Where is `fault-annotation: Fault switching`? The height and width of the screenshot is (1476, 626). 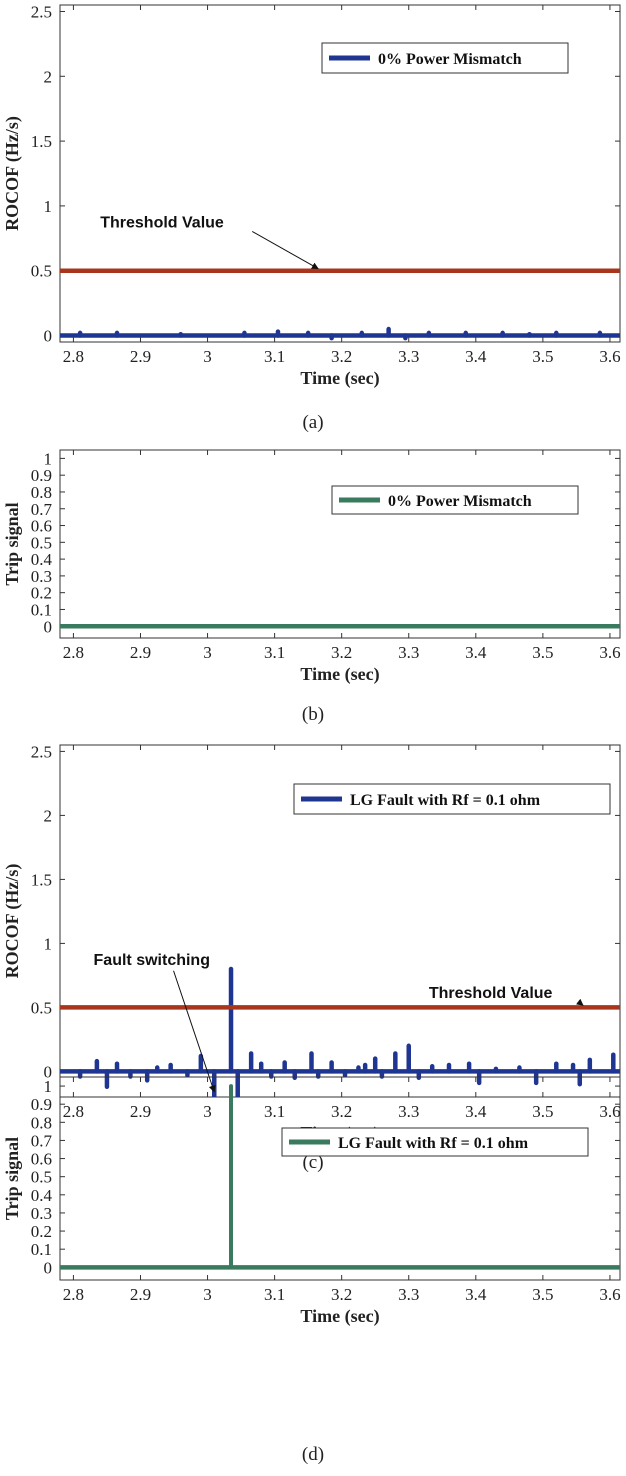
fault-annotation: Fault switching is located at coordinates (152, 960).